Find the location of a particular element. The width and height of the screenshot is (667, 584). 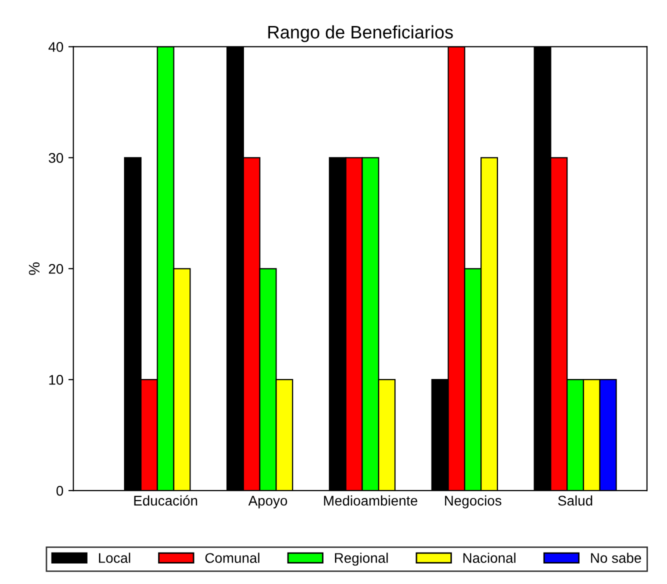

x-tick-label: Apoyo is located at coordinates (268, 502).